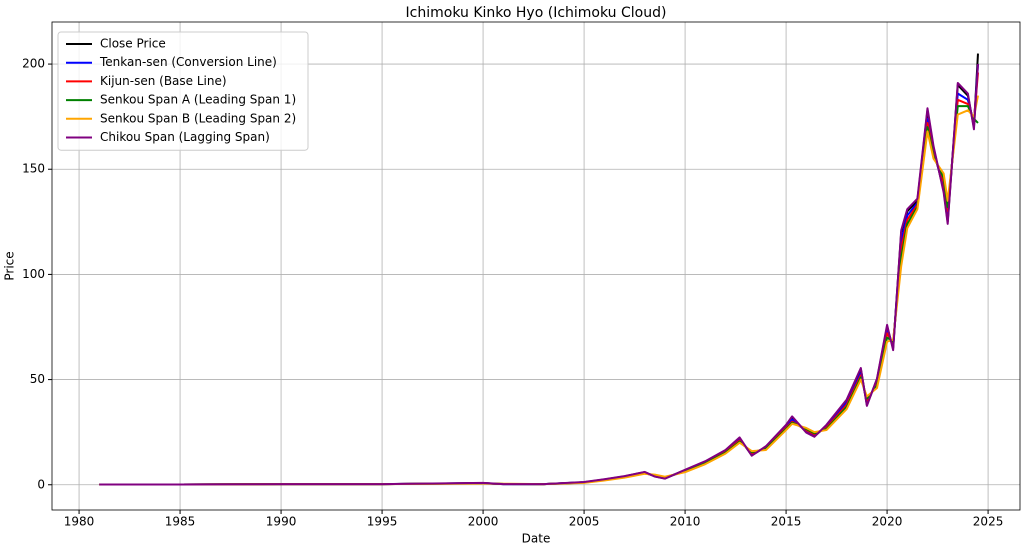  What do you see at coordinates (79, 522) in the screenshot?
I see `x-tick-label: 1980` at bounding box center [79, 522].